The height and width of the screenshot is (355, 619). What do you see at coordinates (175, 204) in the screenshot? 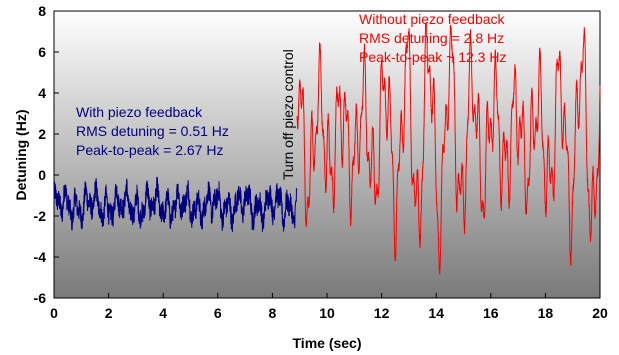
I see `series-with-feedback` at bounding box center [175, 204].